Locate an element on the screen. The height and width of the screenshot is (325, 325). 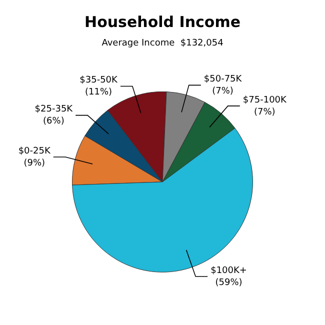
data-label: (6%) is located at coordinates (53, 121).